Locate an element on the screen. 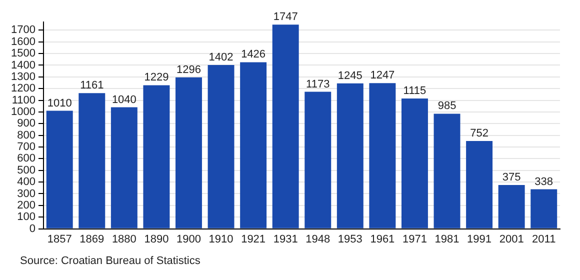  source-note: Source: Croatian Bureau of Statistics is located at coordinates (110, 261).